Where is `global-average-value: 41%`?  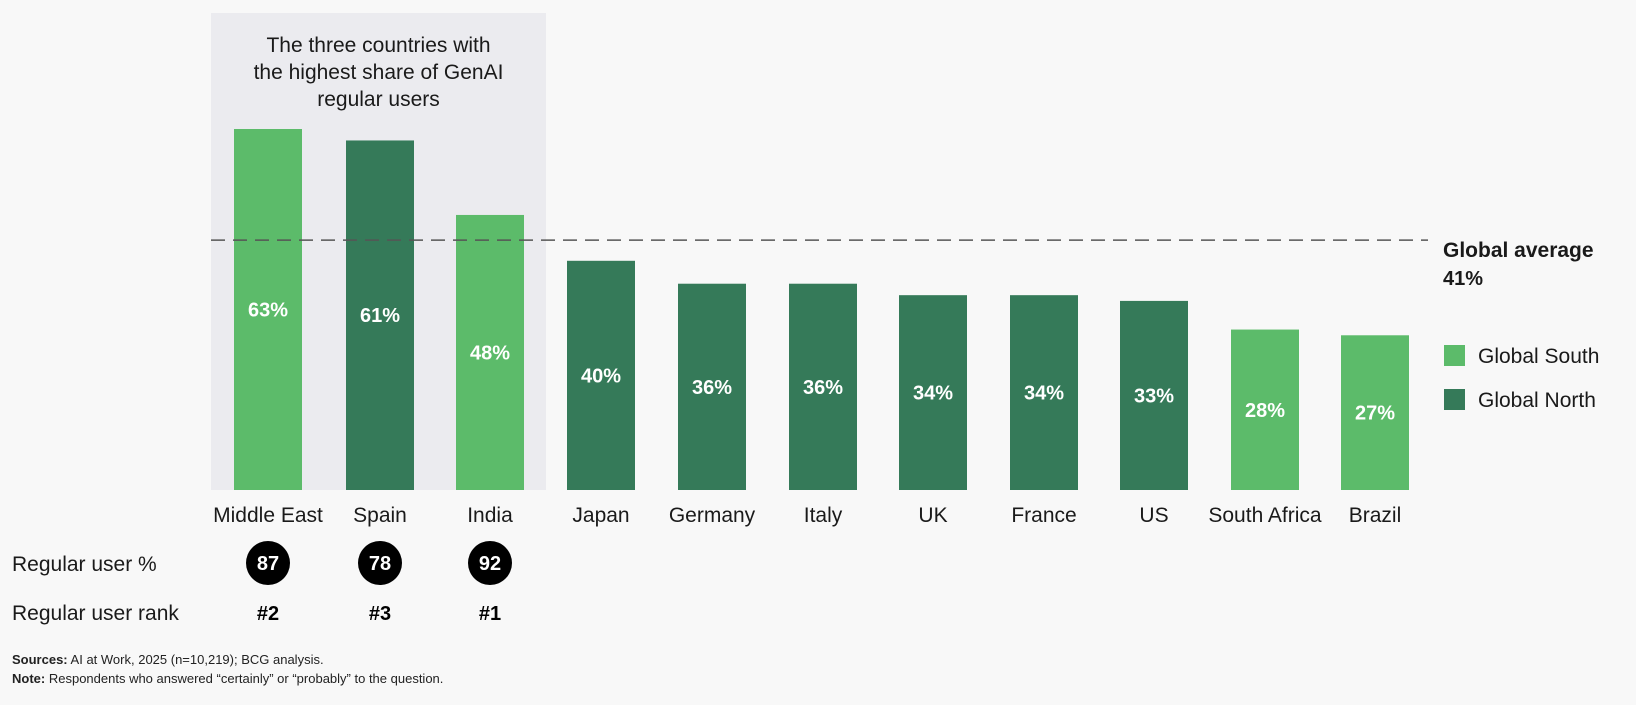 global-average-value: 41% is located at coordinates (1463, 279).